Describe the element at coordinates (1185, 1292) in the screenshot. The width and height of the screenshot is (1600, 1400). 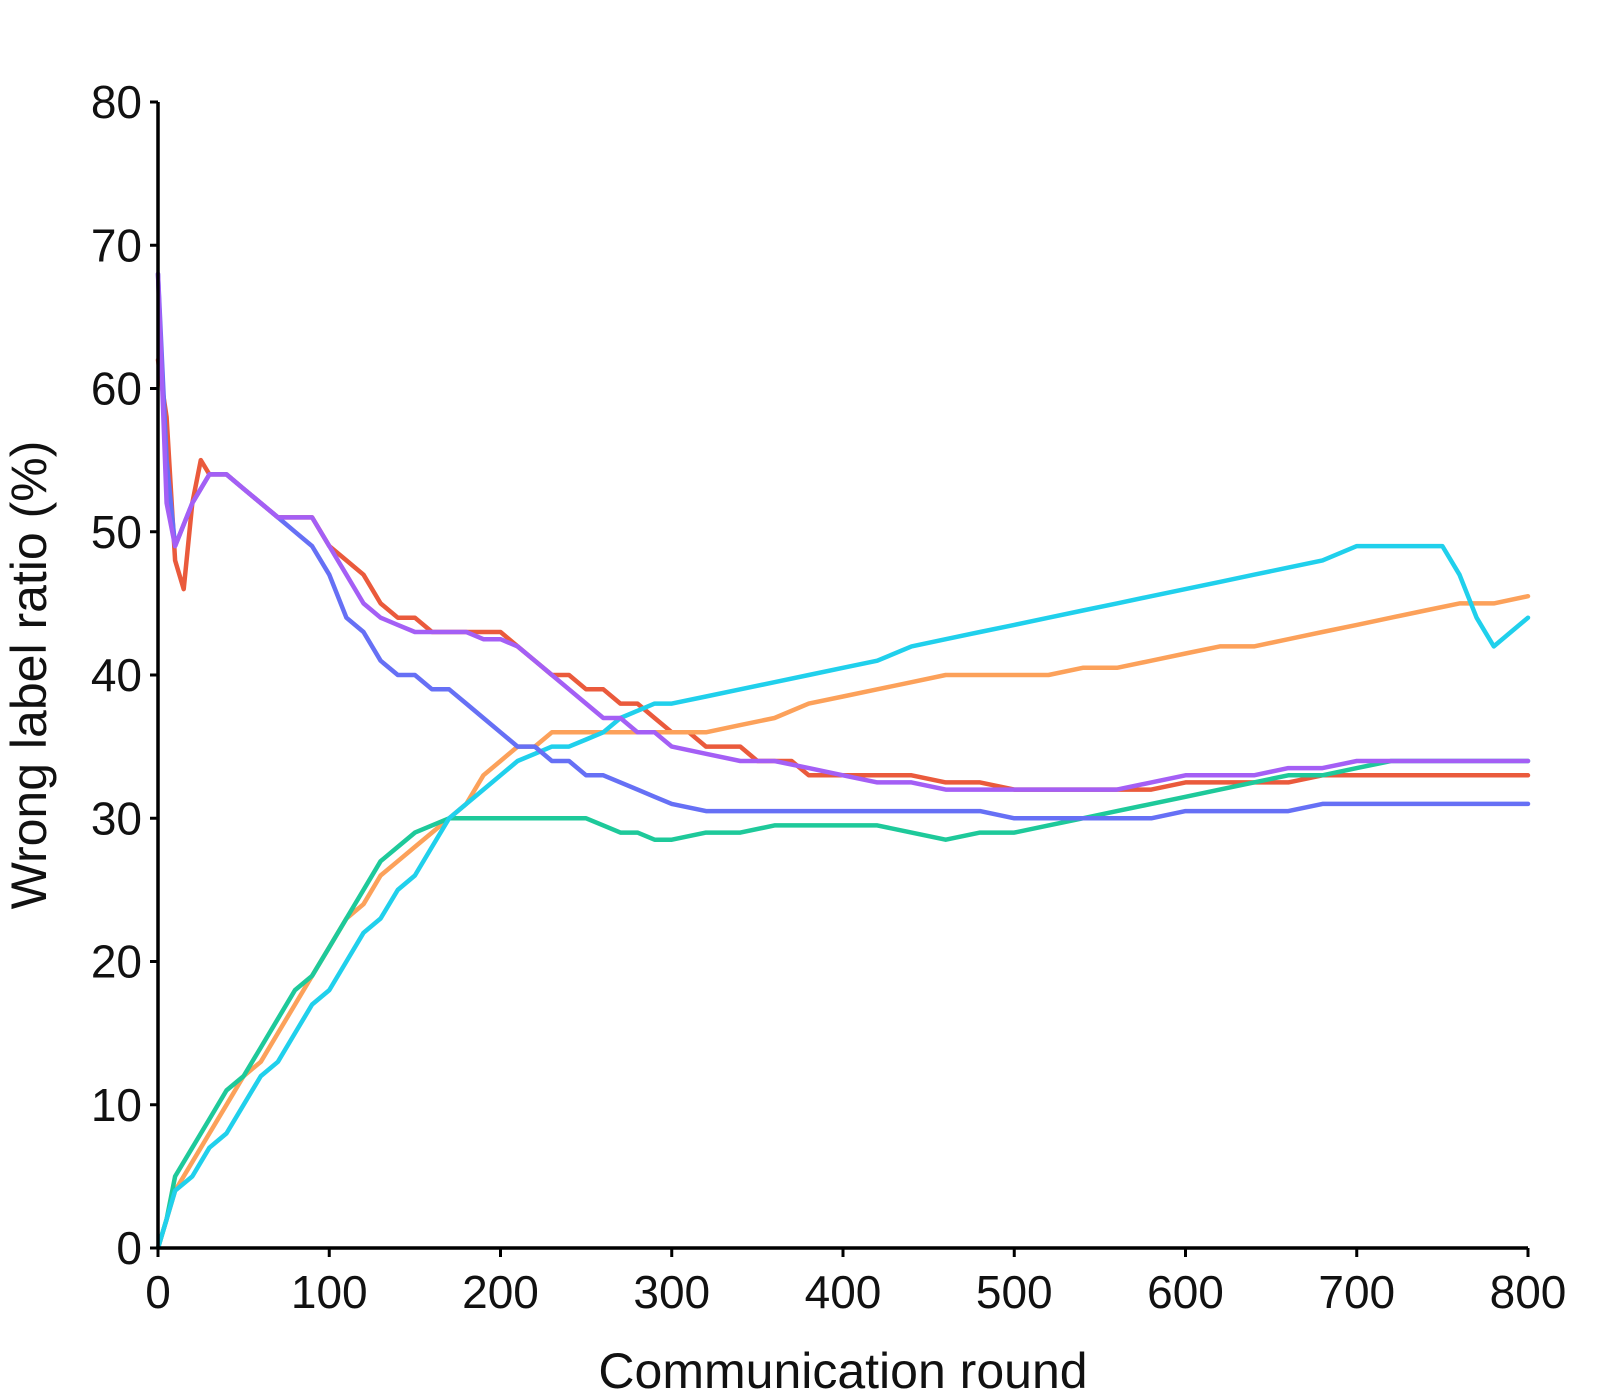
I see `x-tick-label: 600` at that location.